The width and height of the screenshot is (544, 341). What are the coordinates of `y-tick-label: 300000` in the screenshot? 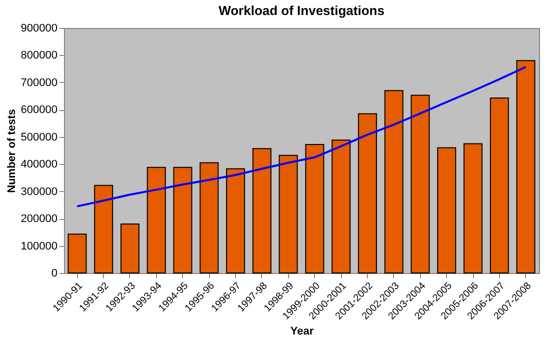 It's located at (39, 192).